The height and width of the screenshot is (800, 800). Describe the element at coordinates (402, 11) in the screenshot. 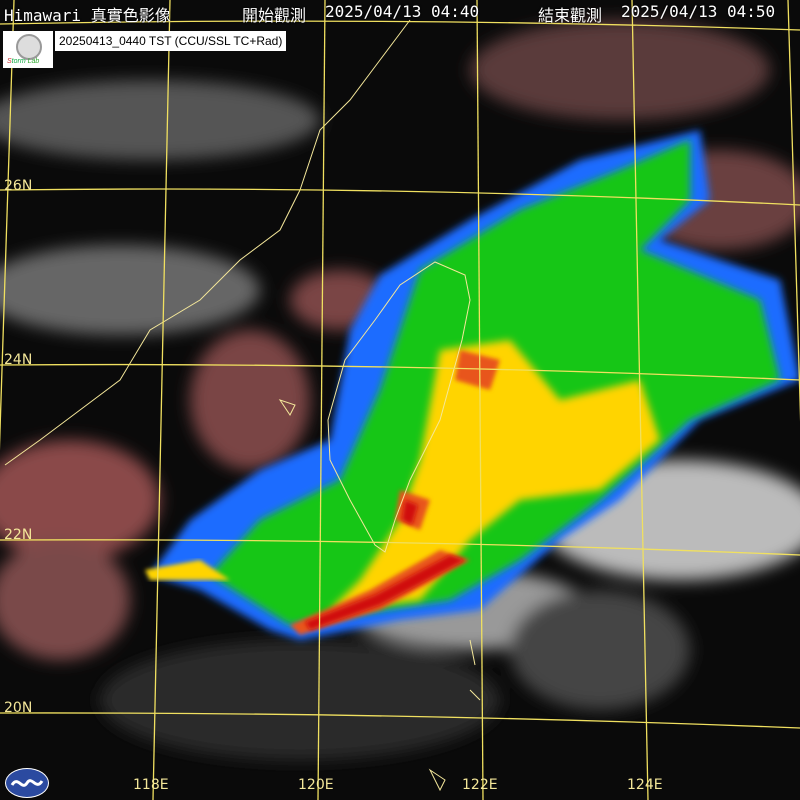

I see `start-time: 2025/04/13 04:40` at that location.